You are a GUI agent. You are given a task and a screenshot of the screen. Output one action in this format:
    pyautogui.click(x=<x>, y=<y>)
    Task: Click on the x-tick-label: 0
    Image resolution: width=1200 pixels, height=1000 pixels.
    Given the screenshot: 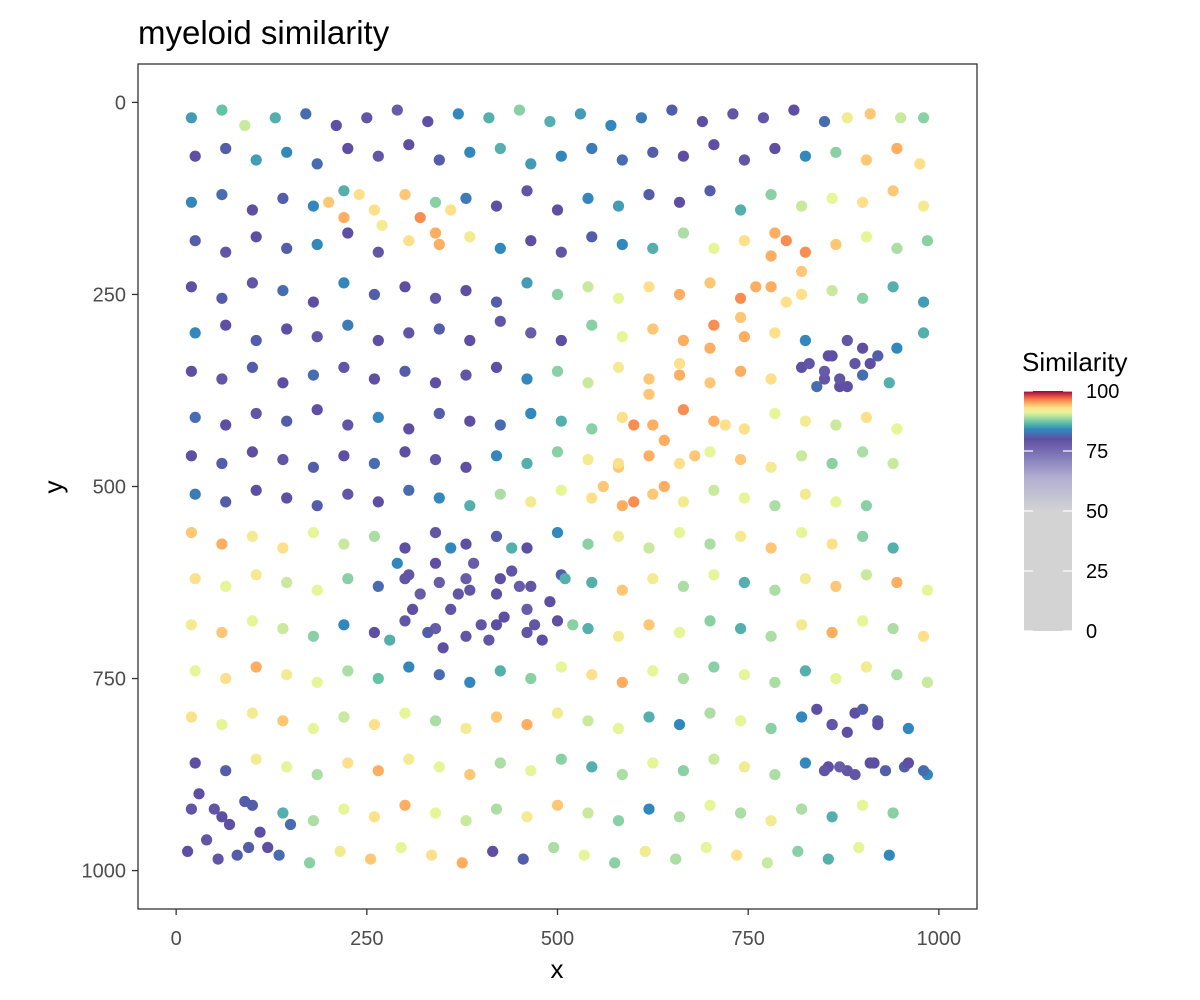 What is the action you would take?
    pyautogui.click(x=176, y=939)
    